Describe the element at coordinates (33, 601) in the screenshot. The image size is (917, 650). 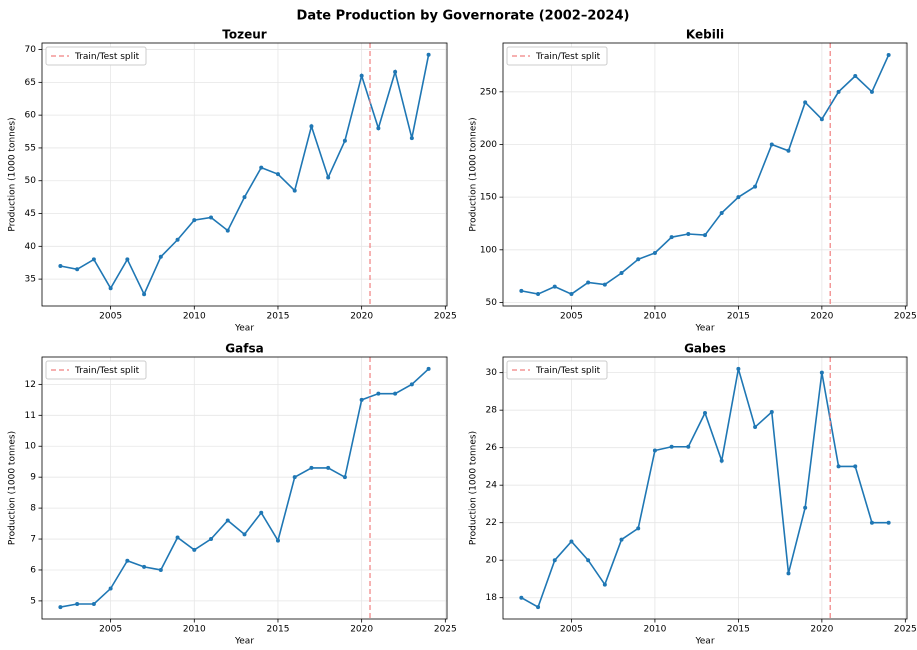
I see `y-tick-label: 5` at that location.